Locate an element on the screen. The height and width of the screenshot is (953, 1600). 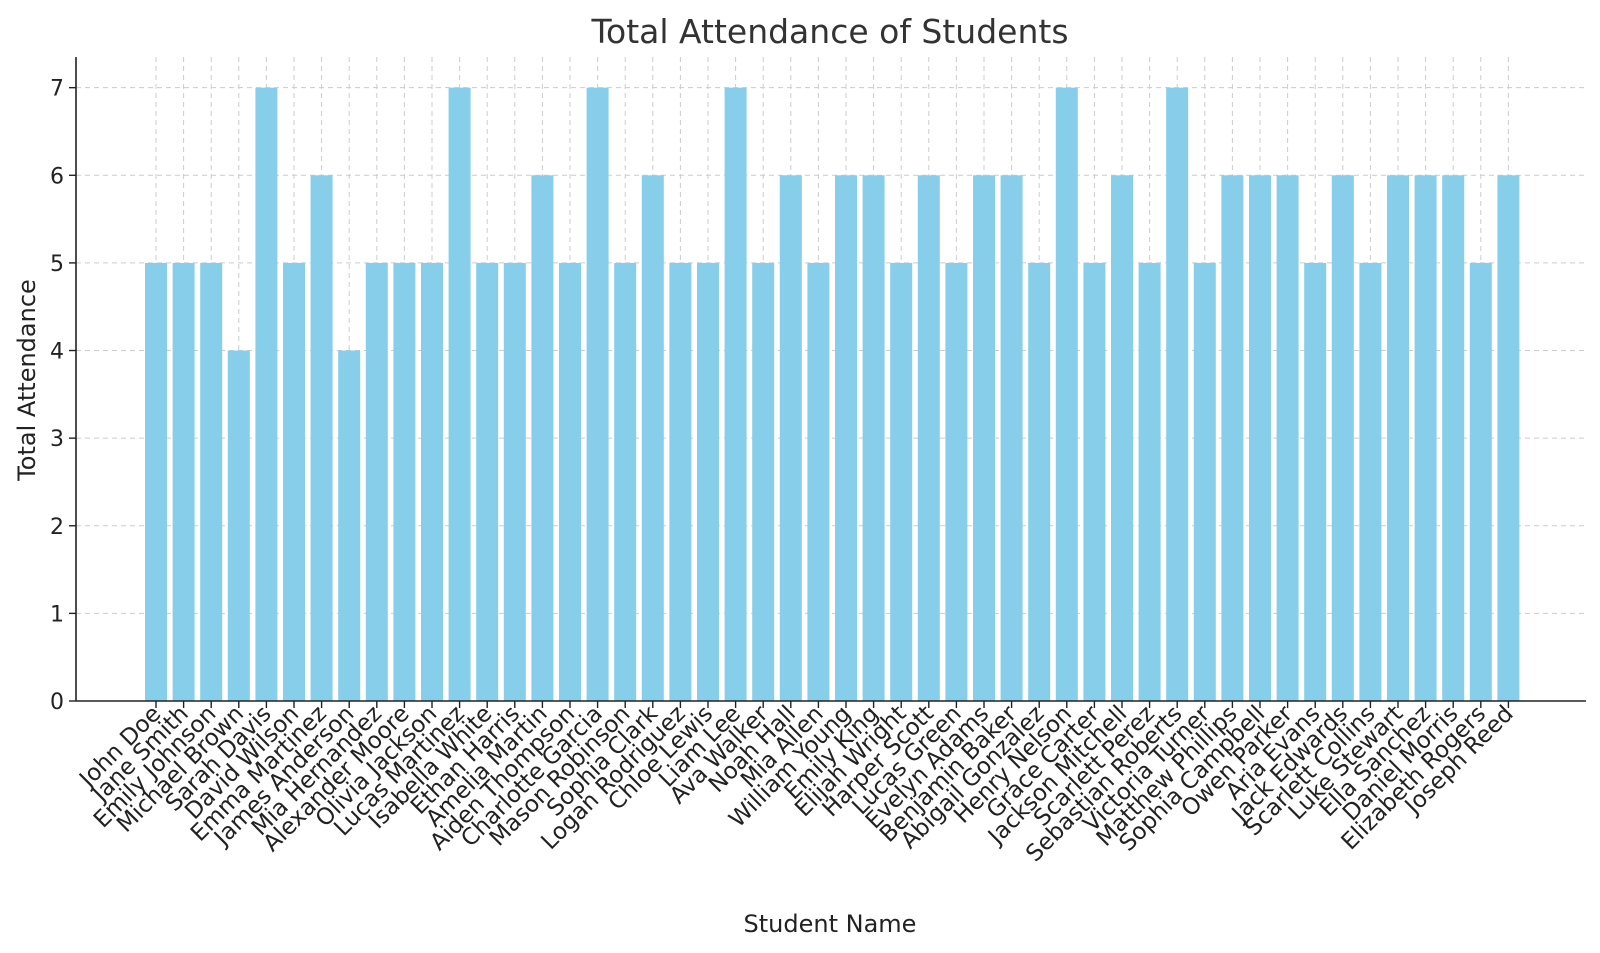
y-ticks: 0 1 2 3 4 5 6 7 is located at coordinates (63, 396).